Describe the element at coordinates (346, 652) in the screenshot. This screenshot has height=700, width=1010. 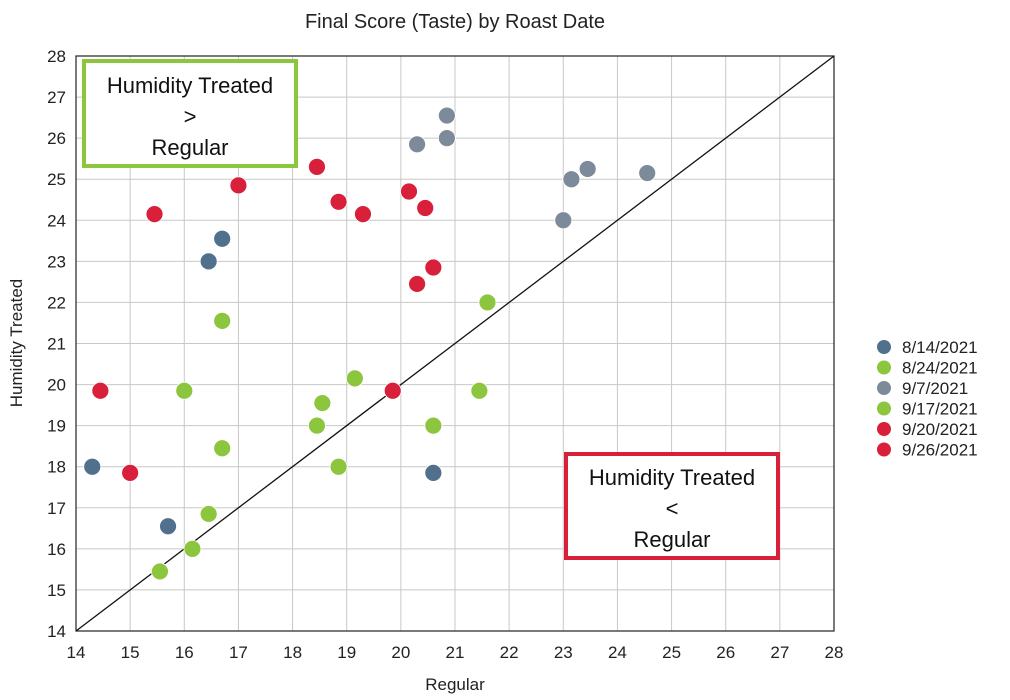
I see `x-tick-label: 19` at that location.